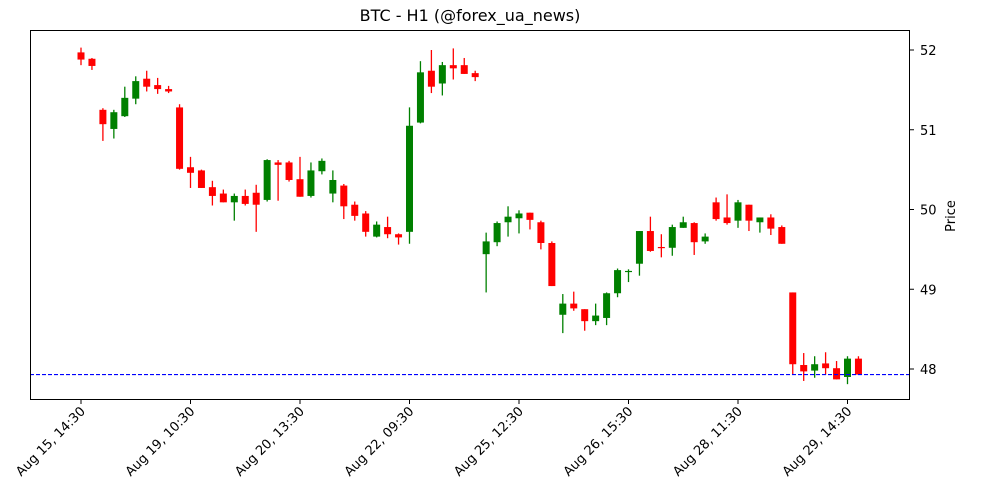 The width and height of the screenshot is (1000, 500). I want to click on x-tick-label: Aug 29, 14:30, so click(818, 442).